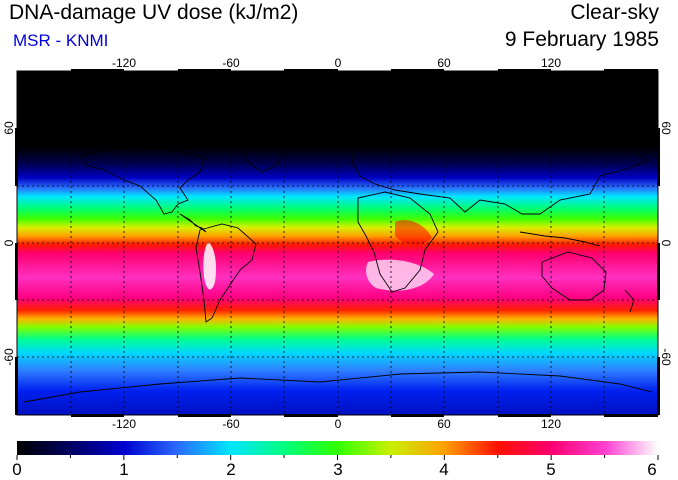  What do you see at coordinates (444, 63) in the screenshot?
I see `lon-tick-top-4: 60` at bounding box center [444, 63].